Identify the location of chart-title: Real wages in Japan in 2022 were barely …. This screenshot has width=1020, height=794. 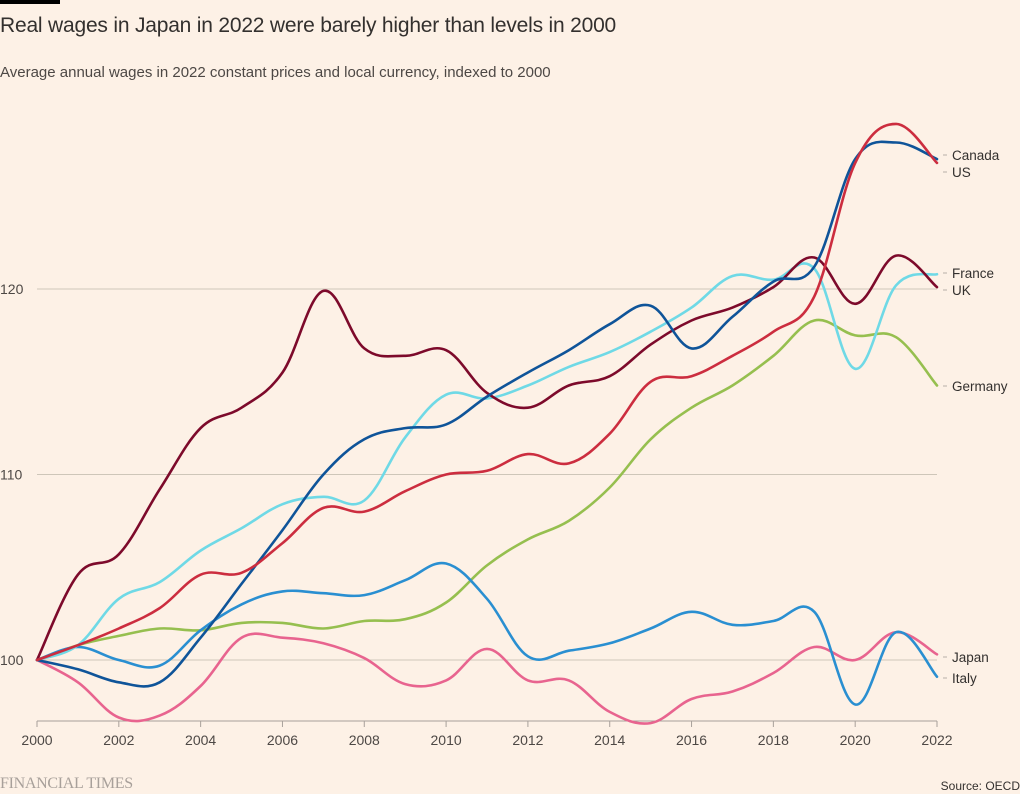
(308, 25).